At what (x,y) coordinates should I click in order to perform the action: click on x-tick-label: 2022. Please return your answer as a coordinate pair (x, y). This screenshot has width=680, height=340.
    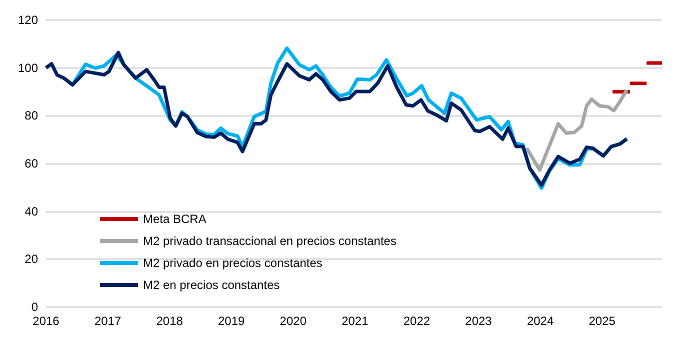
    Looking at the image, I should click on (416, 321).